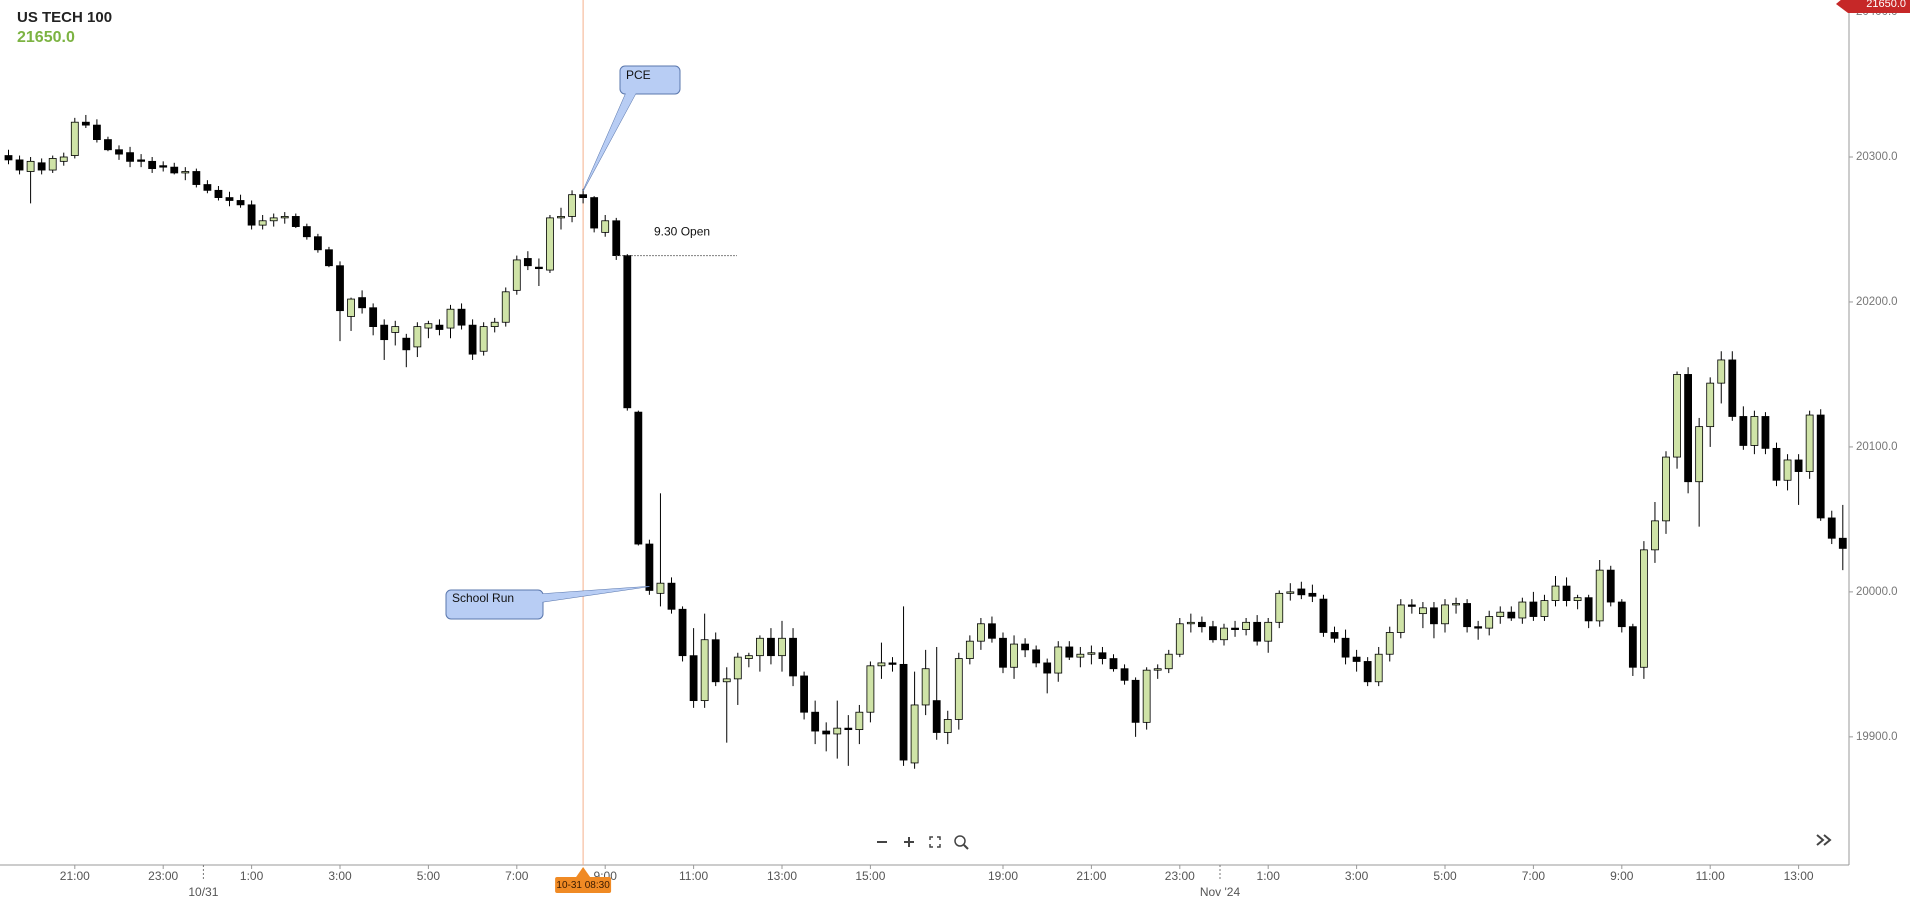  Describe the element at coordinates (682, 232) in the screenshot. I see `annotation-label: 9.30 Open` at that location.